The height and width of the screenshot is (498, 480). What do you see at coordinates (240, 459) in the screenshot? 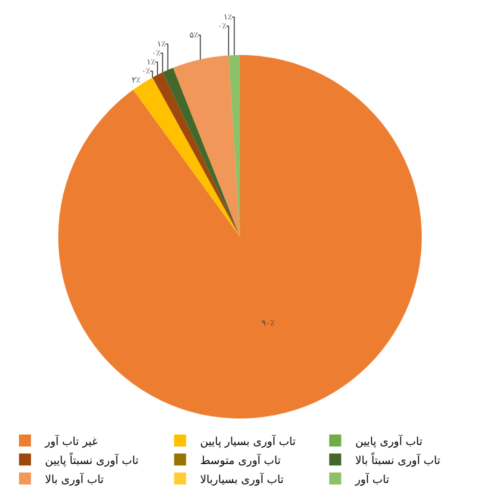
I see `legend-label: تاب آوری متوسط` at bounding box center [240, 459].